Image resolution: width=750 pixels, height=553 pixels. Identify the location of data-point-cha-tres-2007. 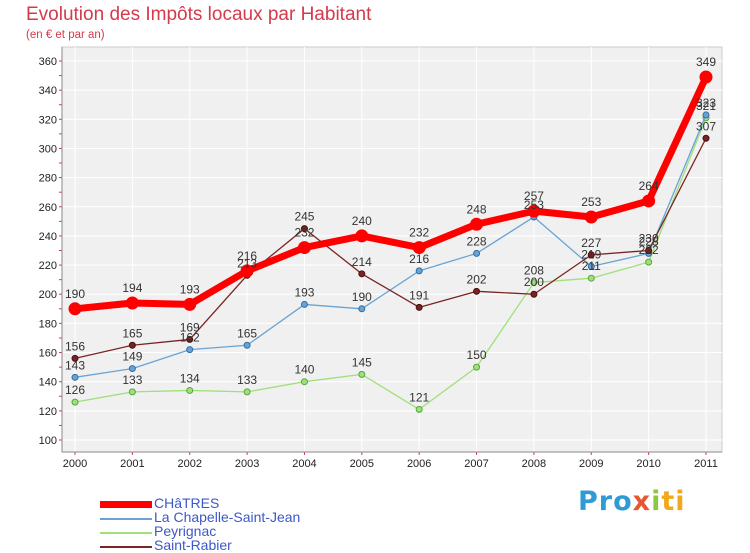
(477, 224).